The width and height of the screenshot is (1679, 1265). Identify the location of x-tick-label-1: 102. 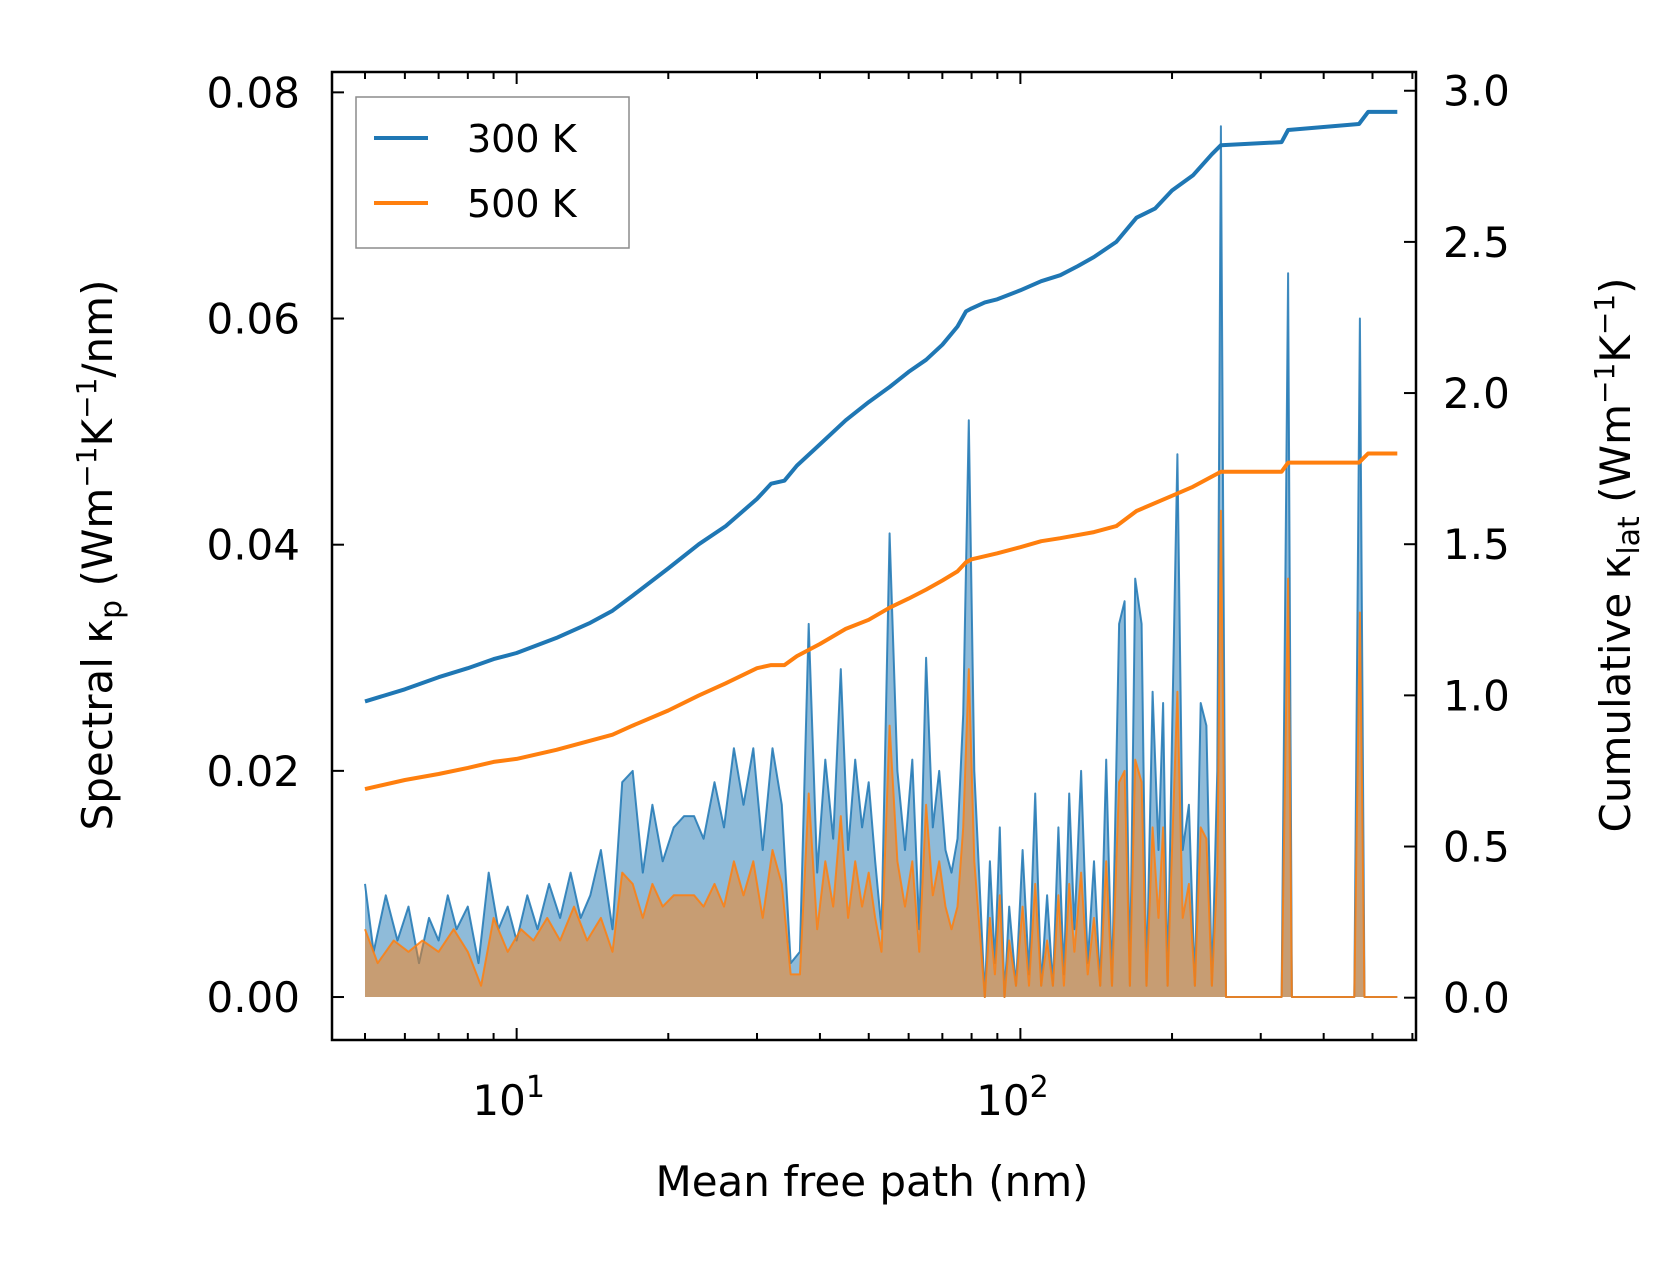
(1012, 1097).